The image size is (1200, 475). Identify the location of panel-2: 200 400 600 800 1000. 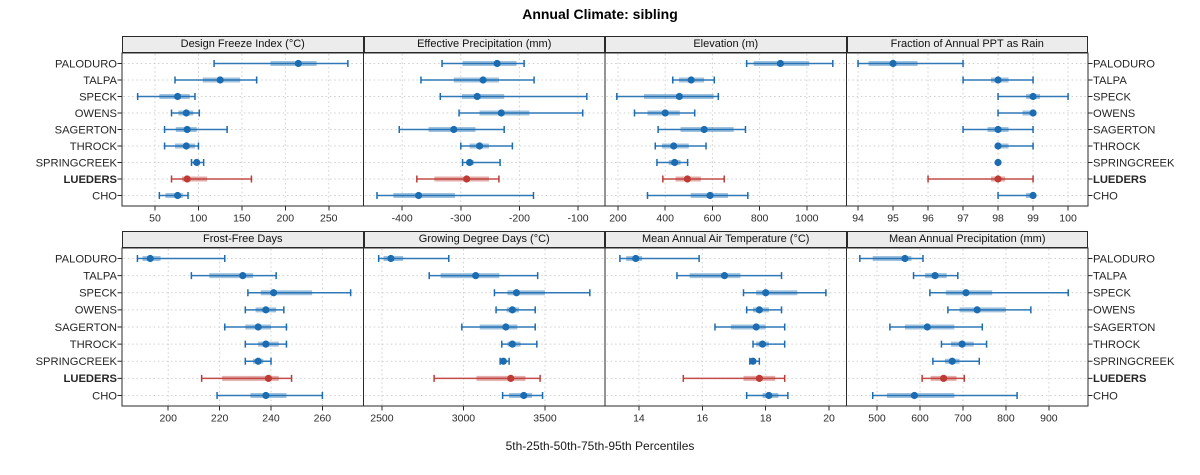
(725, 138).